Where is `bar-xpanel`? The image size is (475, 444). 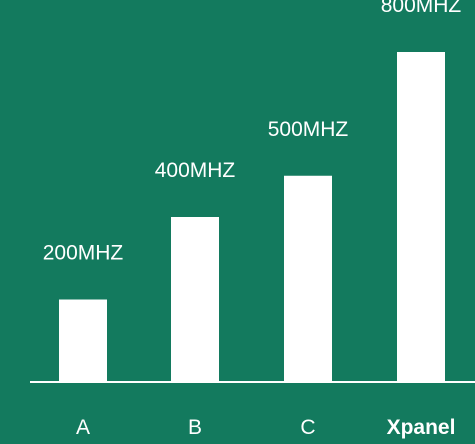
bar-xpanel is located at coordinates (421, 217).